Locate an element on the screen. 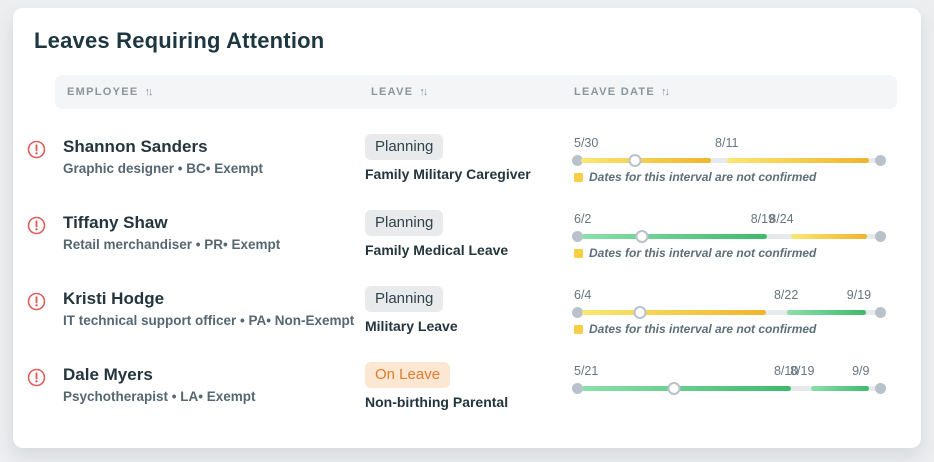  column-header-leave-date: LEAVE DATE ↑↓ is located at coordinates (622, 92).